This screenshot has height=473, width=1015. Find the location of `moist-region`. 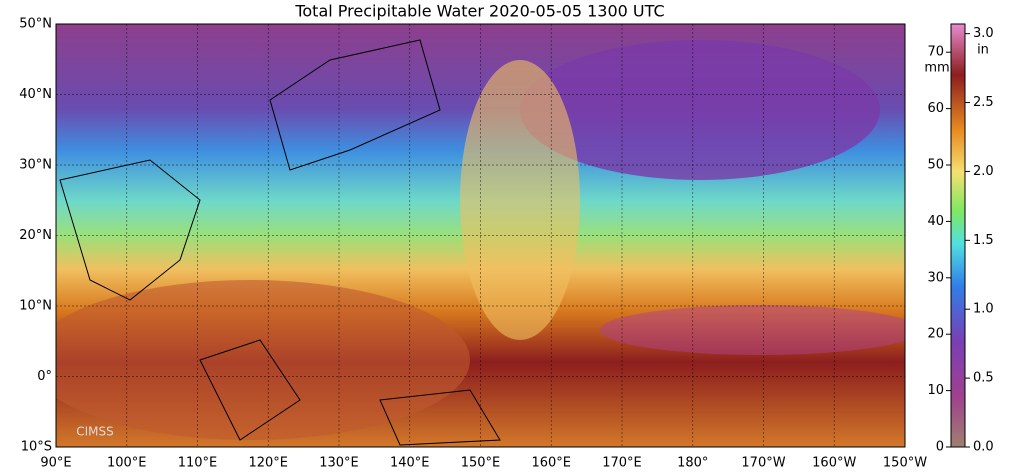

moist-region is located at coordinates (263, 360).